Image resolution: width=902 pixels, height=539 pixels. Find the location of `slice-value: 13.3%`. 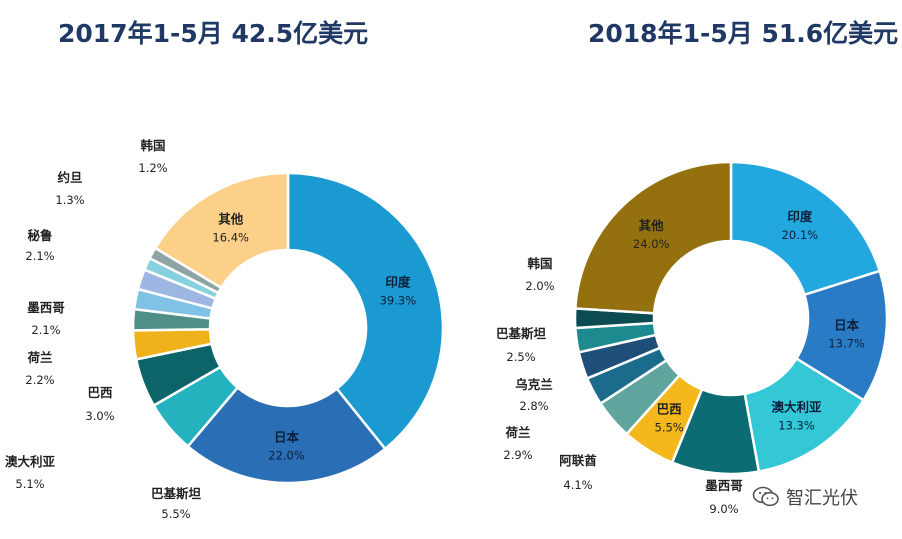

slice-value: 13.3% is located at coordinates (796, 425).